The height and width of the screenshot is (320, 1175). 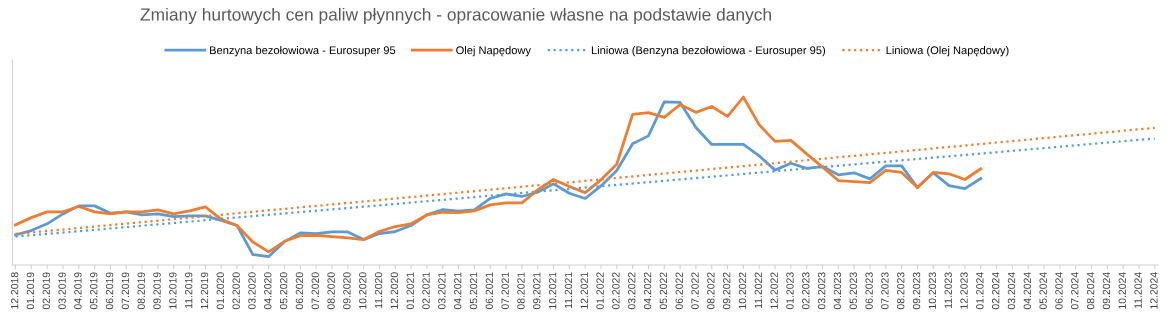 I want to click on x-tick-label: 08.2021, so click(x=521, y=291).